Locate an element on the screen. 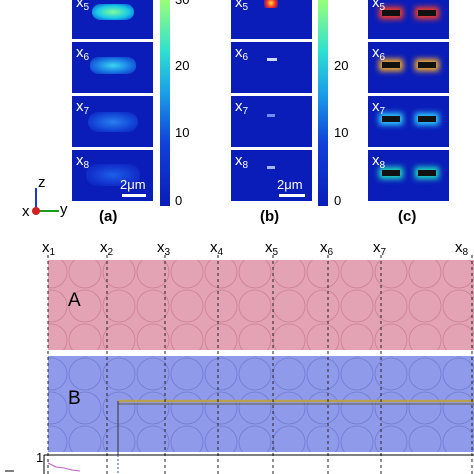 The image size is (474, 474). field-b-x7 is located at coordinates (271, 121).